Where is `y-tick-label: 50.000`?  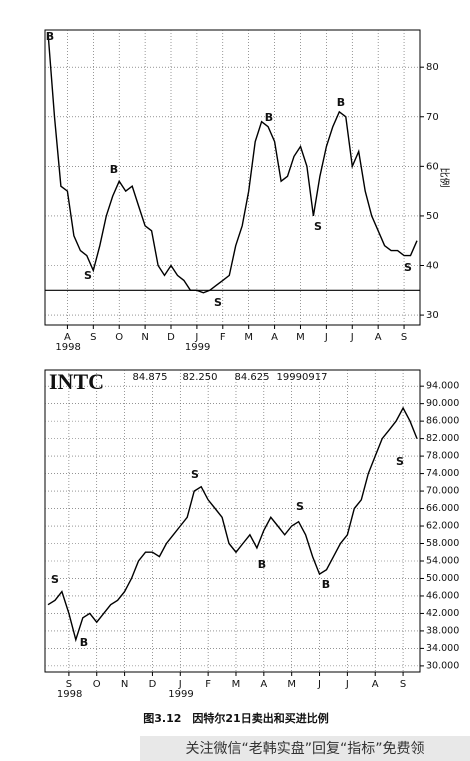 y-tick-label: 50.000 is located at coordinates (442, 578).